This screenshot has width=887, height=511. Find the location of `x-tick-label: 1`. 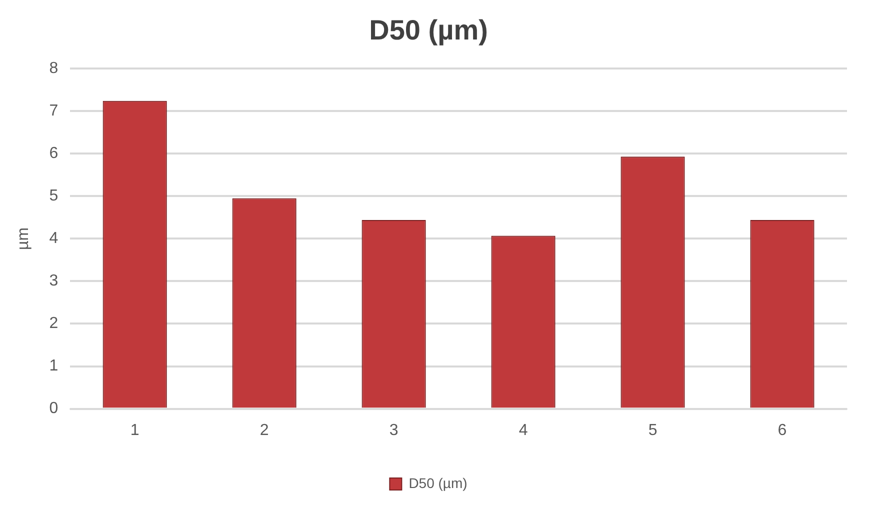

x-tick-label: 1 is located at coordinates (135, 430).